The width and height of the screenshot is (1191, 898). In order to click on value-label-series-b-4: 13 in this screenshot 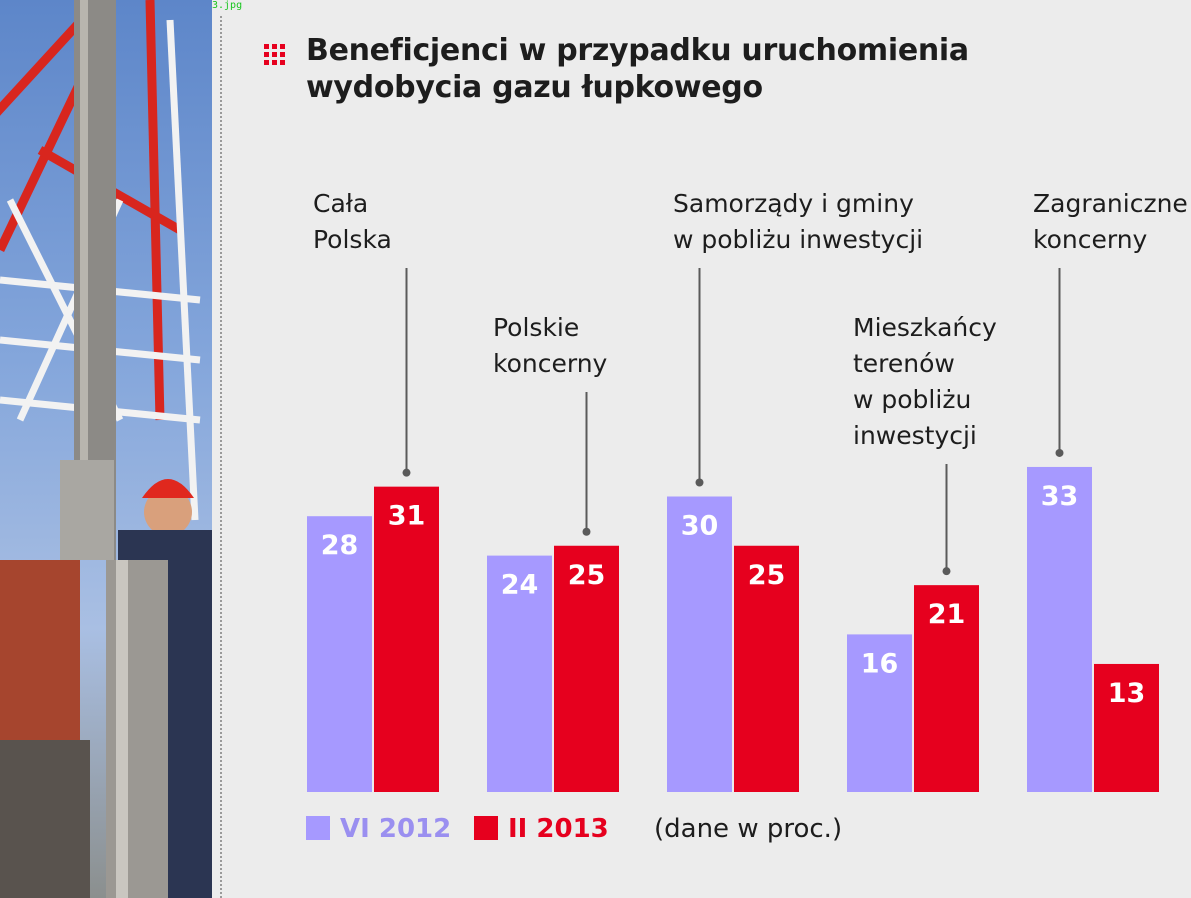, I will do `click(1127, 693)`.